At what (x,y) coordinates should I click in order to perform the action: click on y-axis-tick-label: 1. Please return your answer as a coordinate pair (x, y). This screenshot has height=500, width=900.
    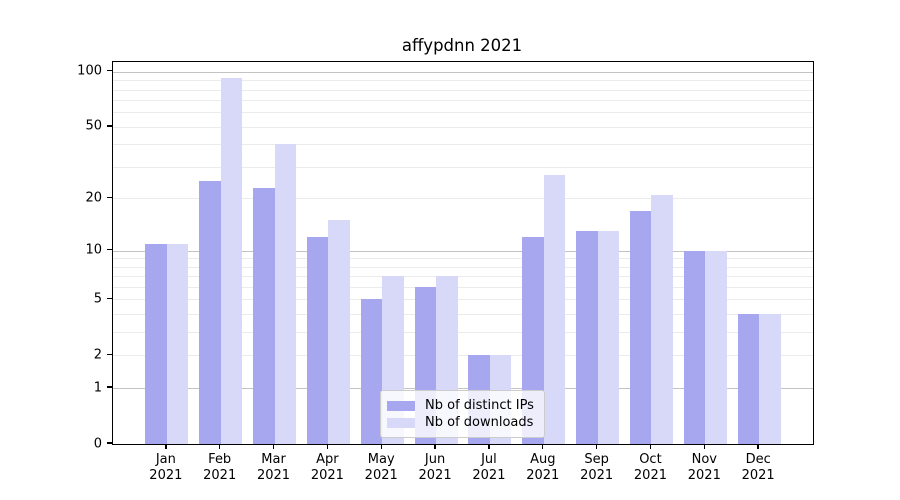
    Looking at the image, I should click on (97, 388).